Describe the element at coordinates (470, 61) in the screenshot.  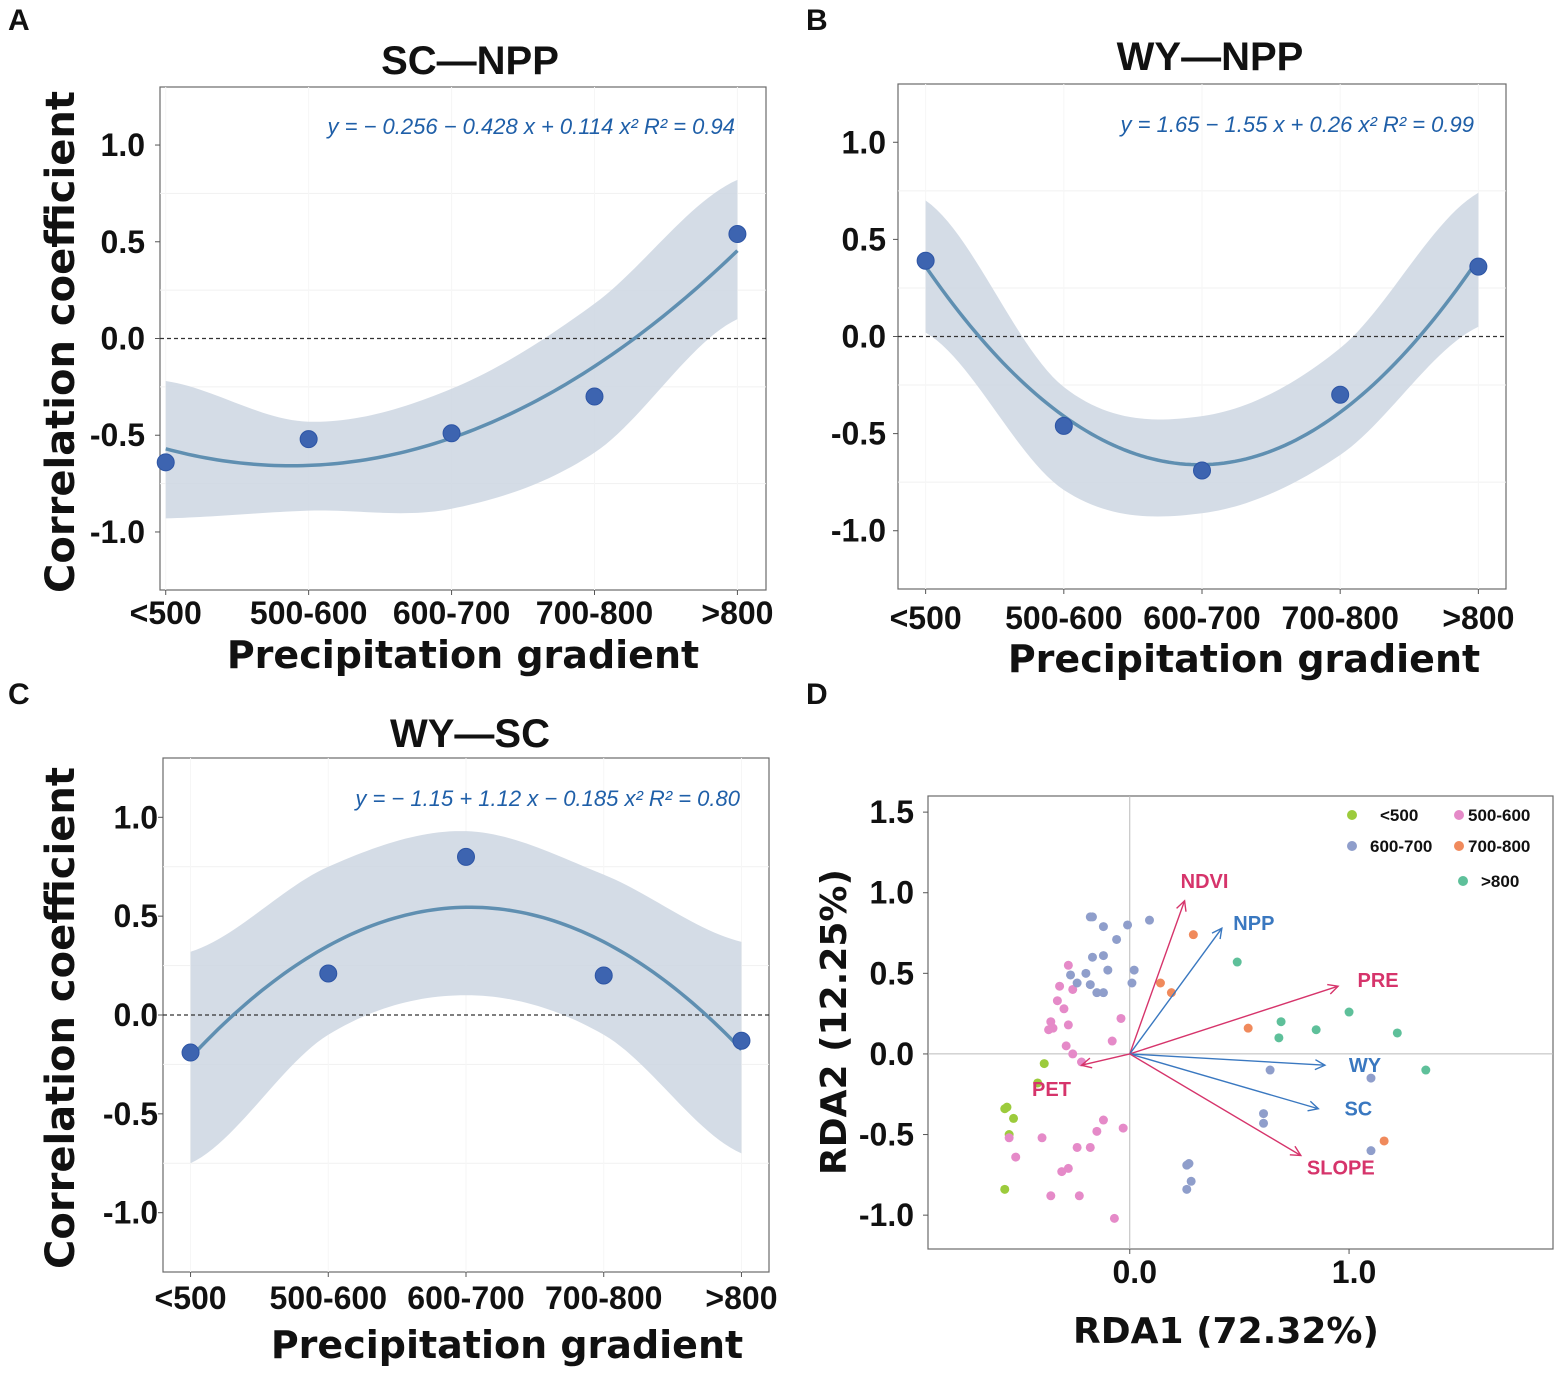
I see `panel-title: SC—NPP` at that location.